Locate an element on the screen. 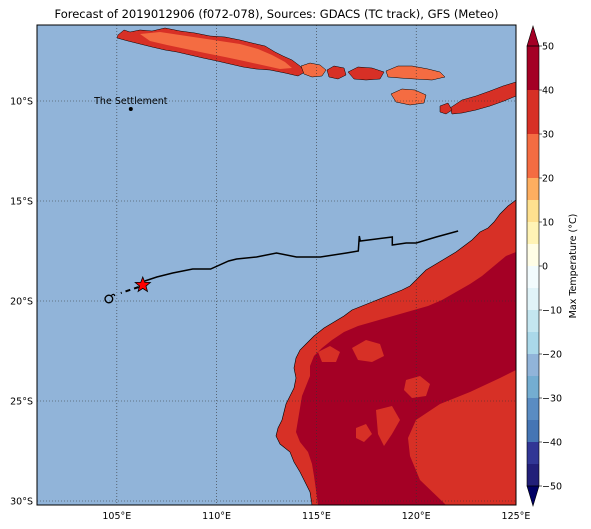  java-warm-core is located at coordinates (216, 50).